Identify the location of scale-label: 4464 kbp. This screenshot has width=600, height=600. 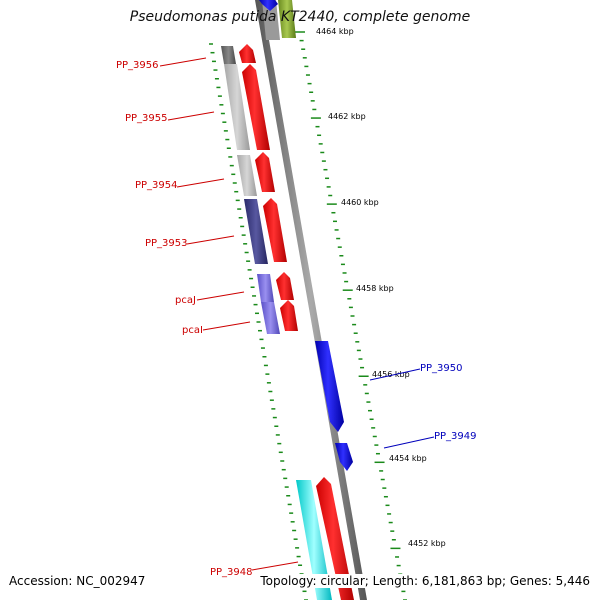
(335, 31).